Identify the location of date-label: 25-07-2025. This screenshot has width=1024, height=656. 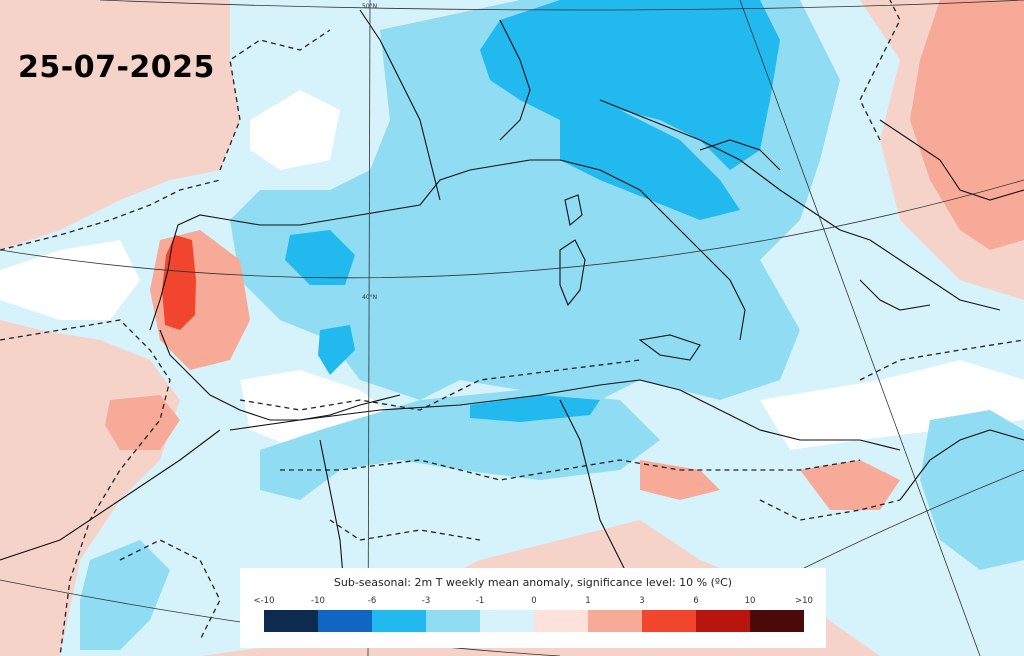
(116, 67).